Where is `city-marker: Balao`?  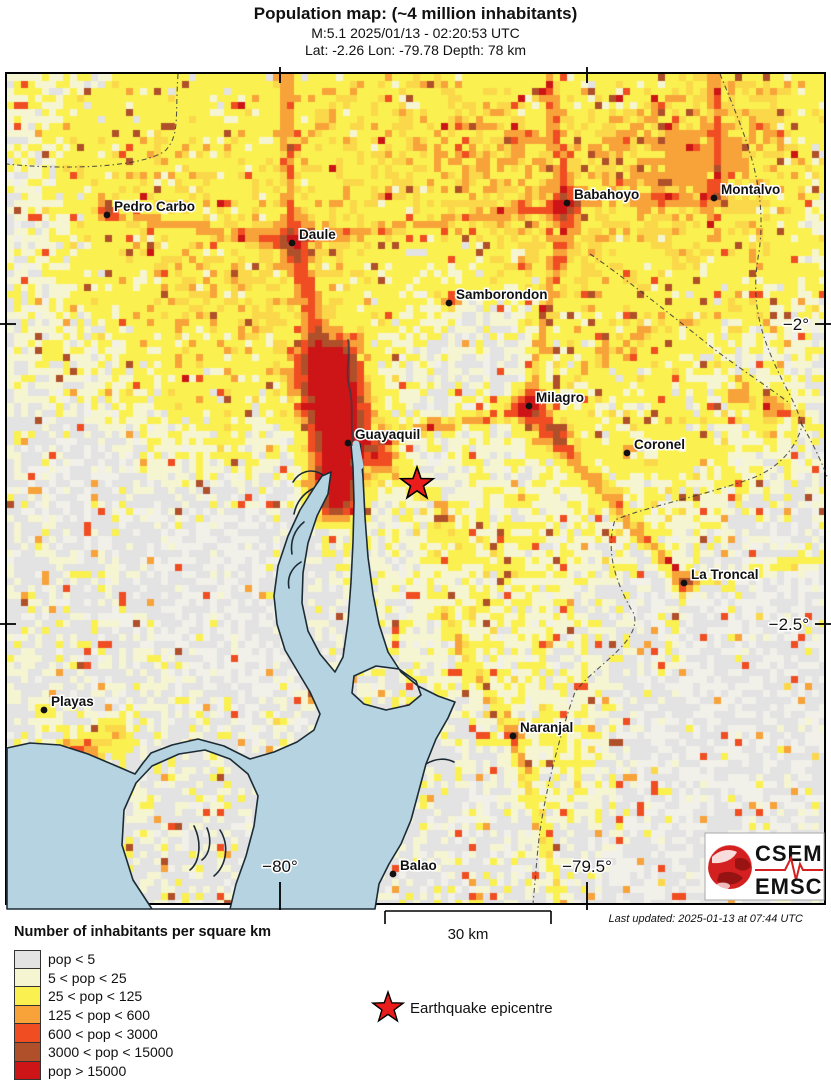 city-marker: Balao is located at coordinates (413, 867).